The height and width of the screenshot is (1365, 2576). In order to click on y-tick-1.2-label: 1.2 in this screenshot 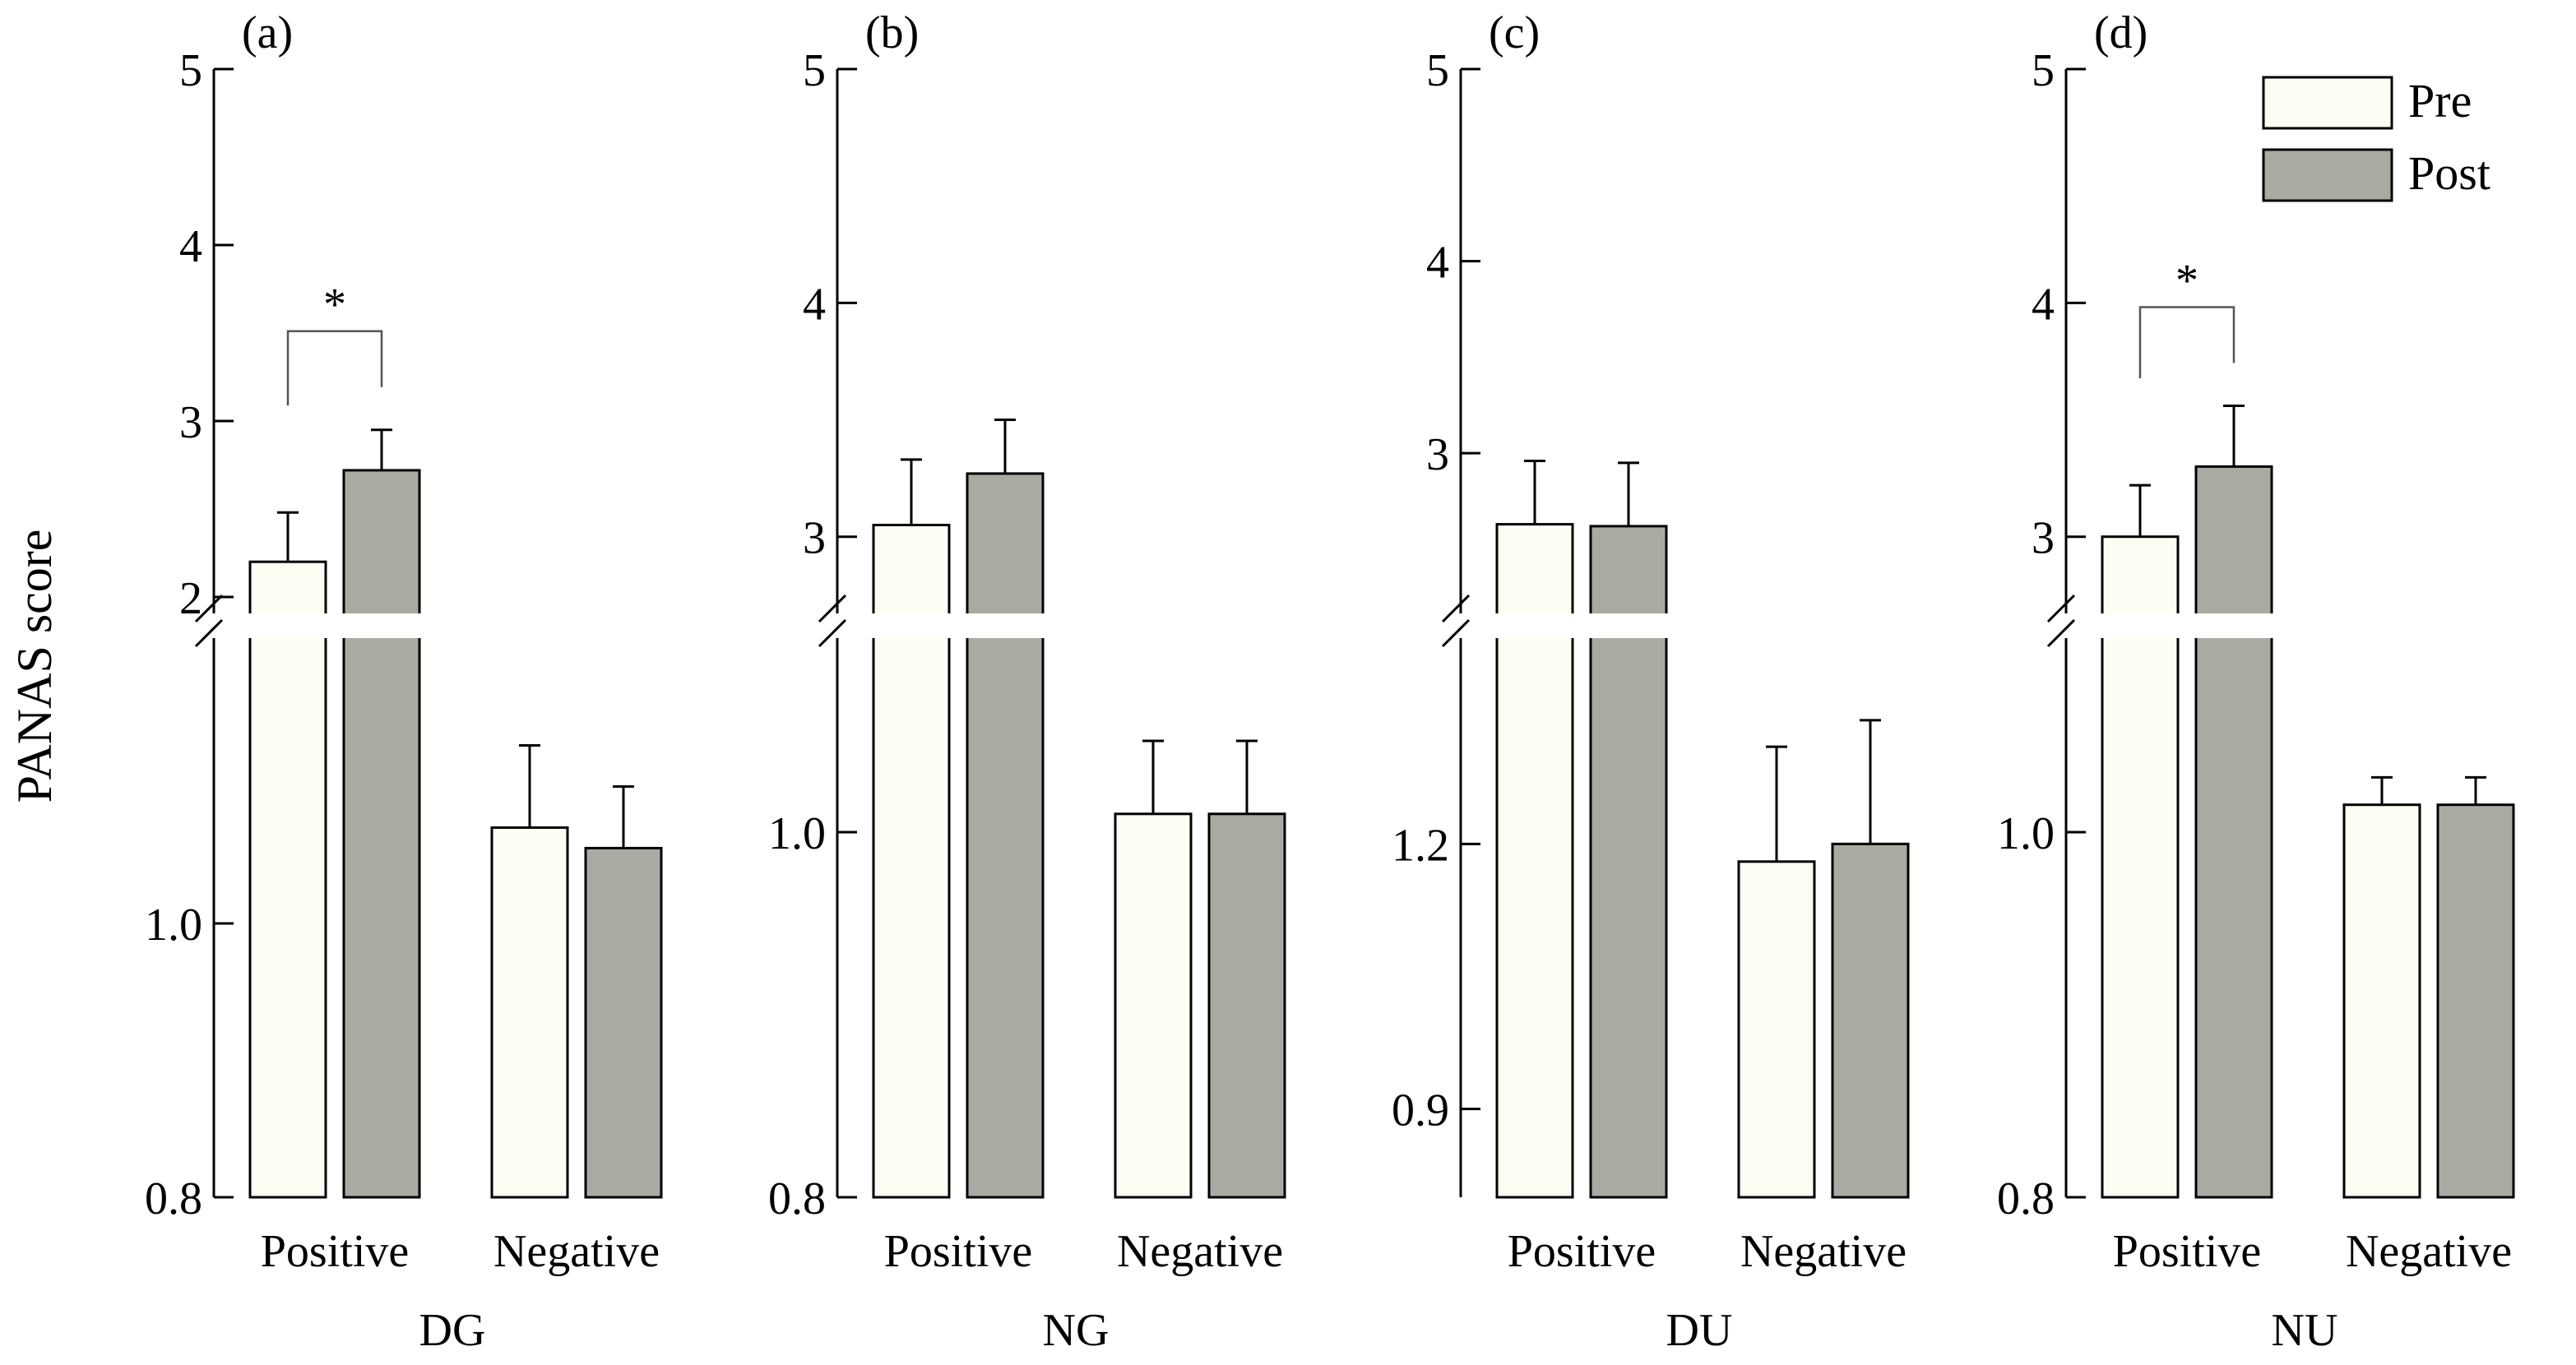, I will do `click(1421, 845)`.